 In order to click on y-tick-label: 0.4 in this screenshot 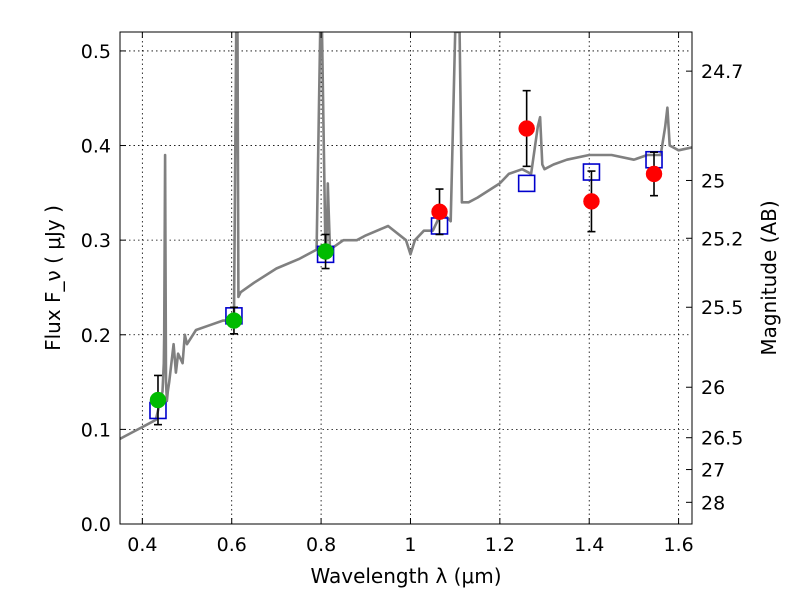, I will do `click(96, 147)`.